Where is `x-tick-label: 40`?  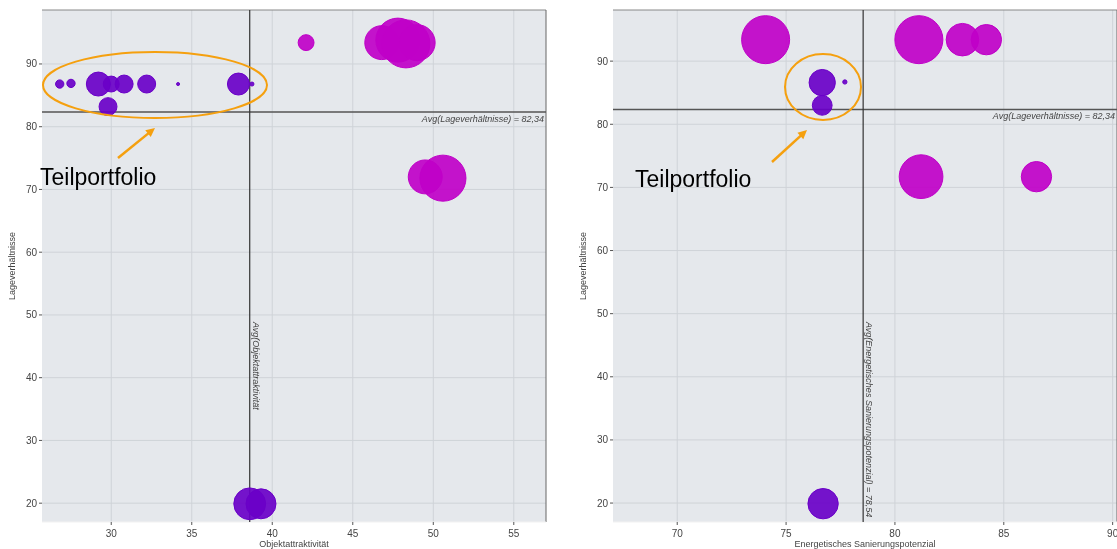 x-tick-label: 40 is located at coordinates (272, 533).